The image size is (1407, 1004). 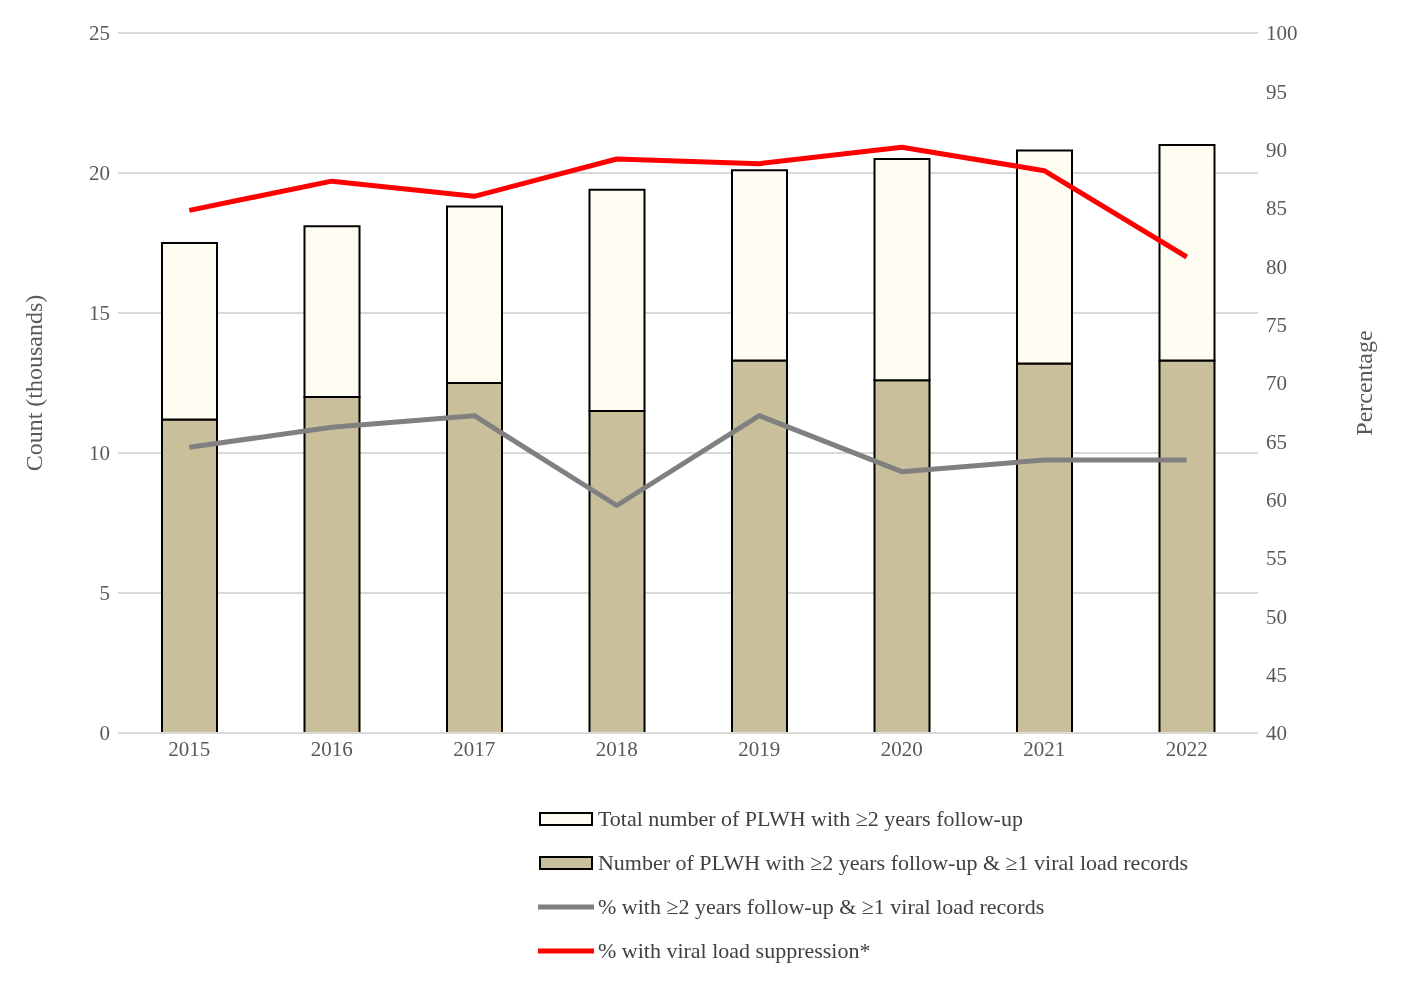 I want to click on y-tick-label: 25, so click(x=99, y=33).